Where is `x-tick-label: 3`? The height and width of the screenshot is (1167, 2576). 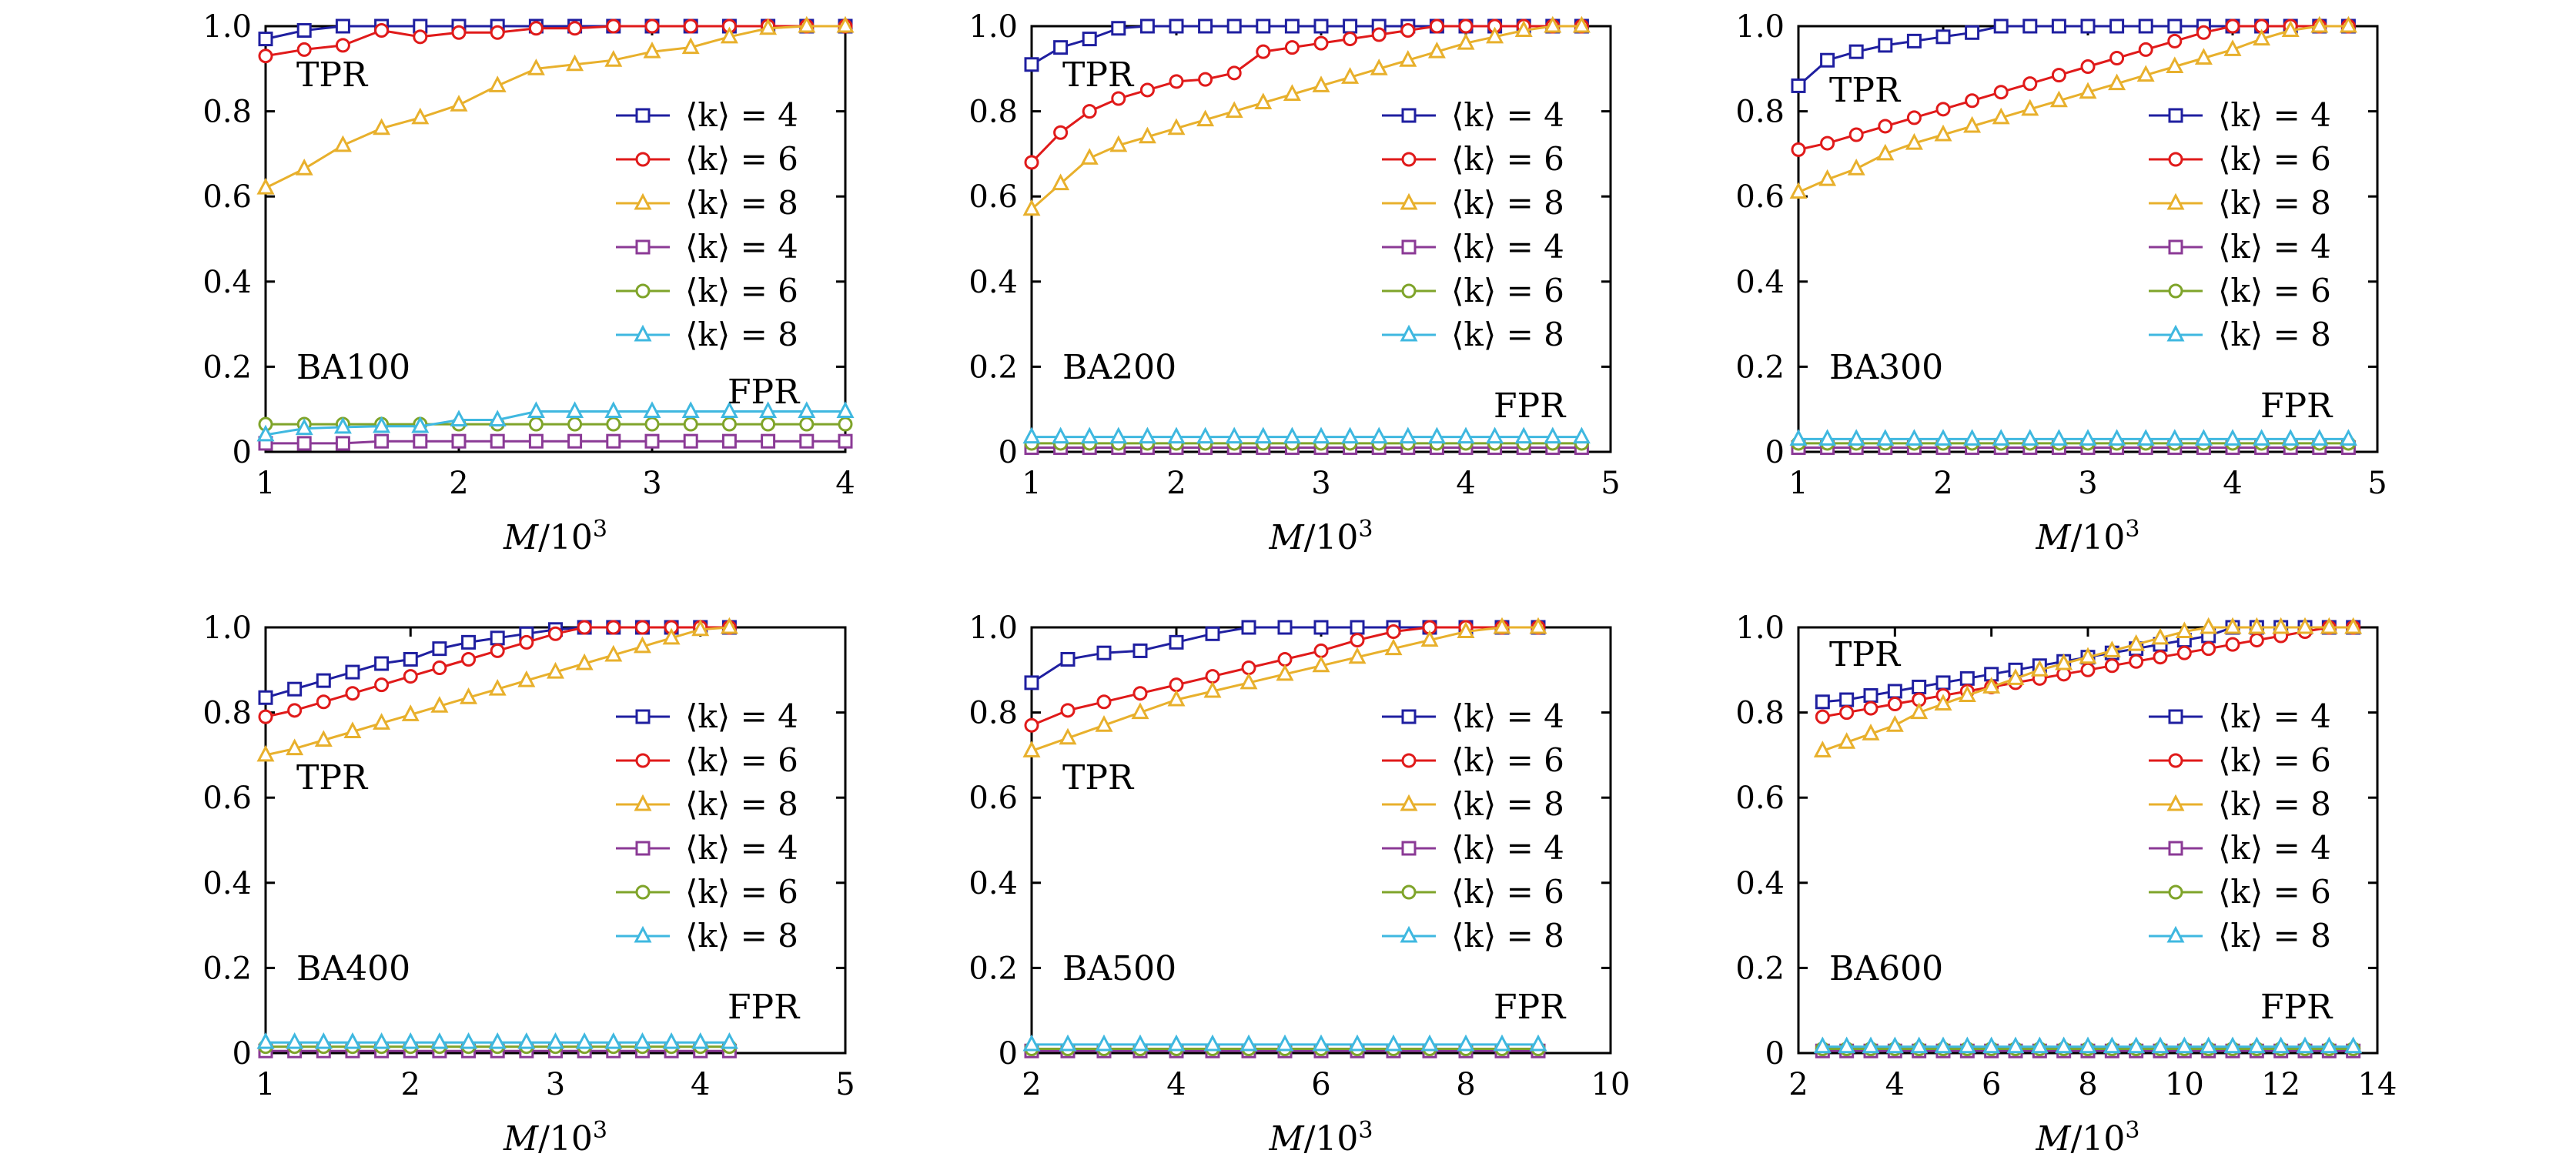
x-tick-label: 3 is located at coordinates (651, 484).